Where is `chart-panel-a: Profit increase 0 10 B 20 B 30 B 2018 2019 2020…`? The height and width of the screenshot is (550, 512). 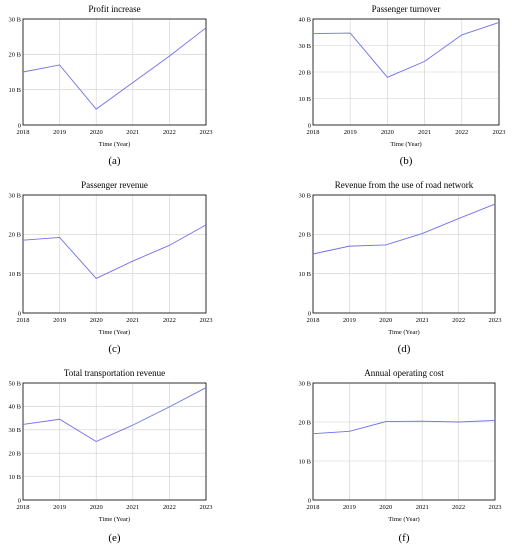
chart-panel-a: Profit increase 0 10 B 20 B 30 B 2018 2019 2020… is located at coordinates (111, 85).